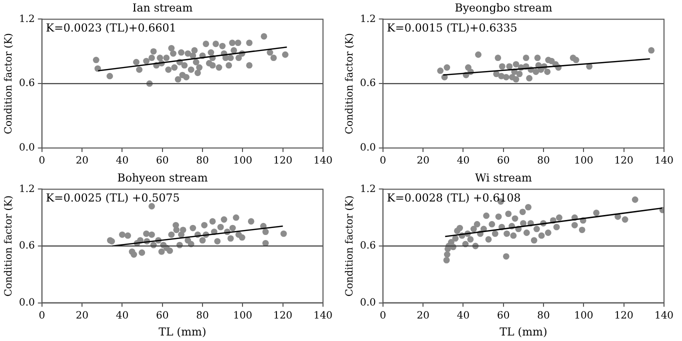 Image resolution: width=682 pixels, height=341 pixels. What do you see at coordinates (163, 7) in the screenshot?
I see `chart-title: Ian stream` at bounding box center [163, 7].